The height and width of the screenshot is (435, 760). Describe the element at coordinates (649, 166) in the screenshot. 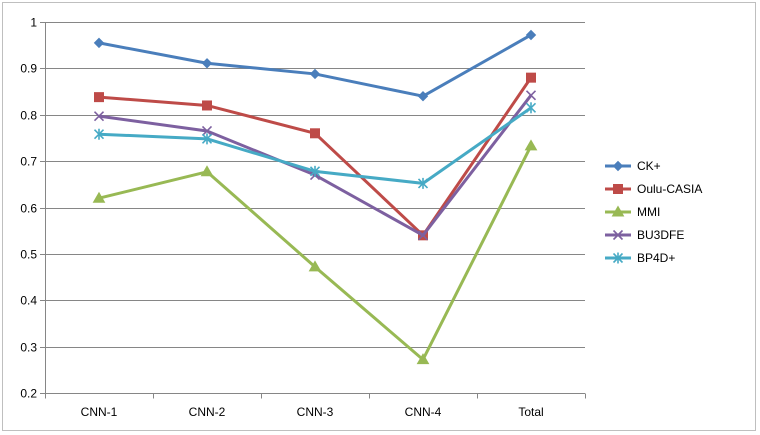

I see `legend-label: CK+` at that location.